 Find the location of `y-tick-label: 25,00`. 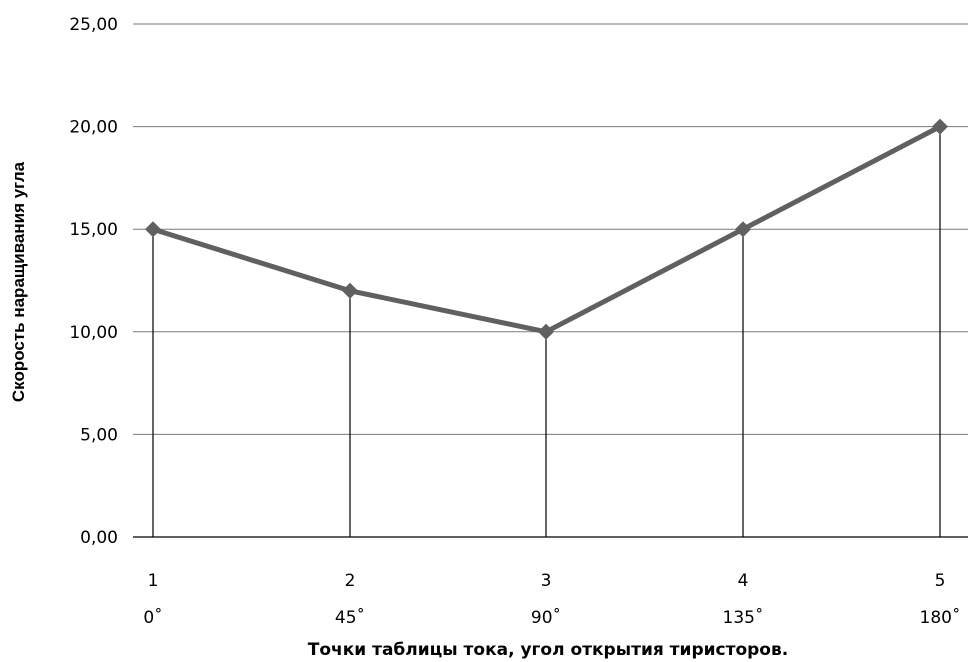

y-tick-label: 25,00 is located at coordinates (93, 25).